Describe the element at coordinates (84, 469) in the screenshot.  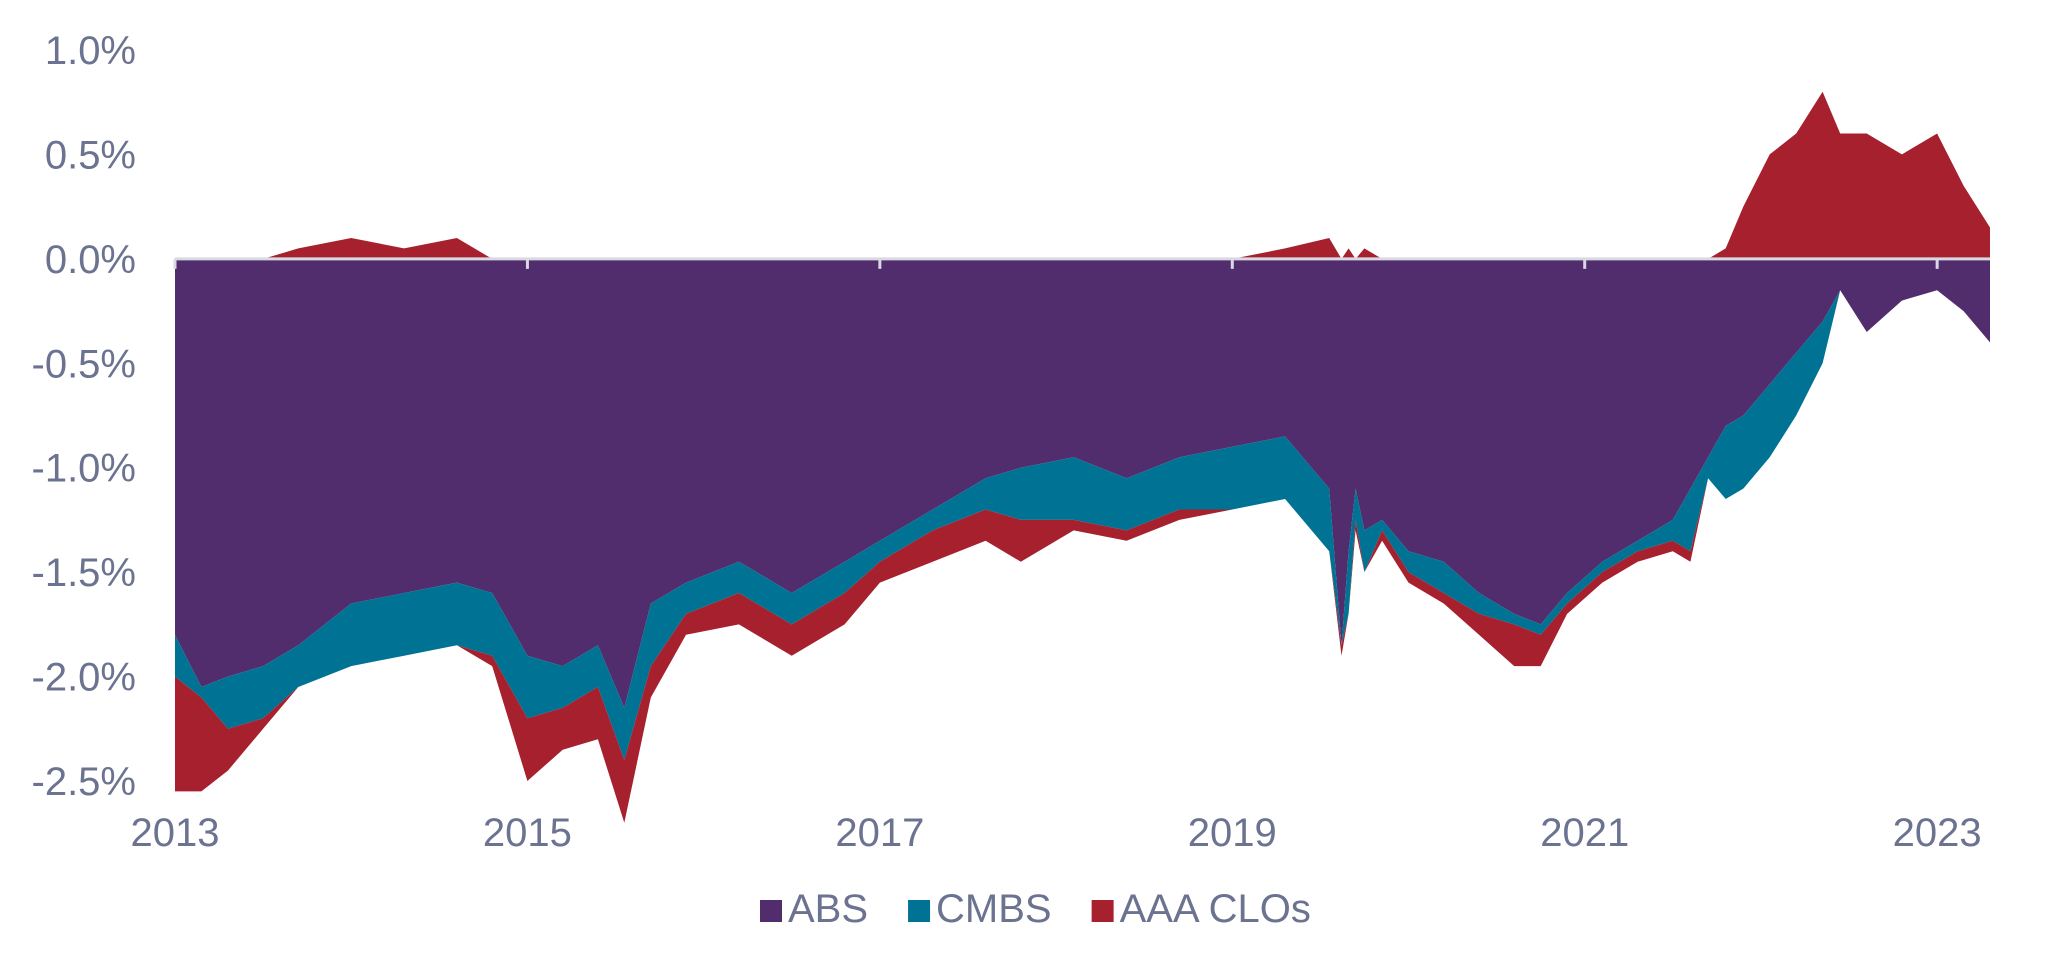
I see `y-tick-label: -1.0%` at that location.